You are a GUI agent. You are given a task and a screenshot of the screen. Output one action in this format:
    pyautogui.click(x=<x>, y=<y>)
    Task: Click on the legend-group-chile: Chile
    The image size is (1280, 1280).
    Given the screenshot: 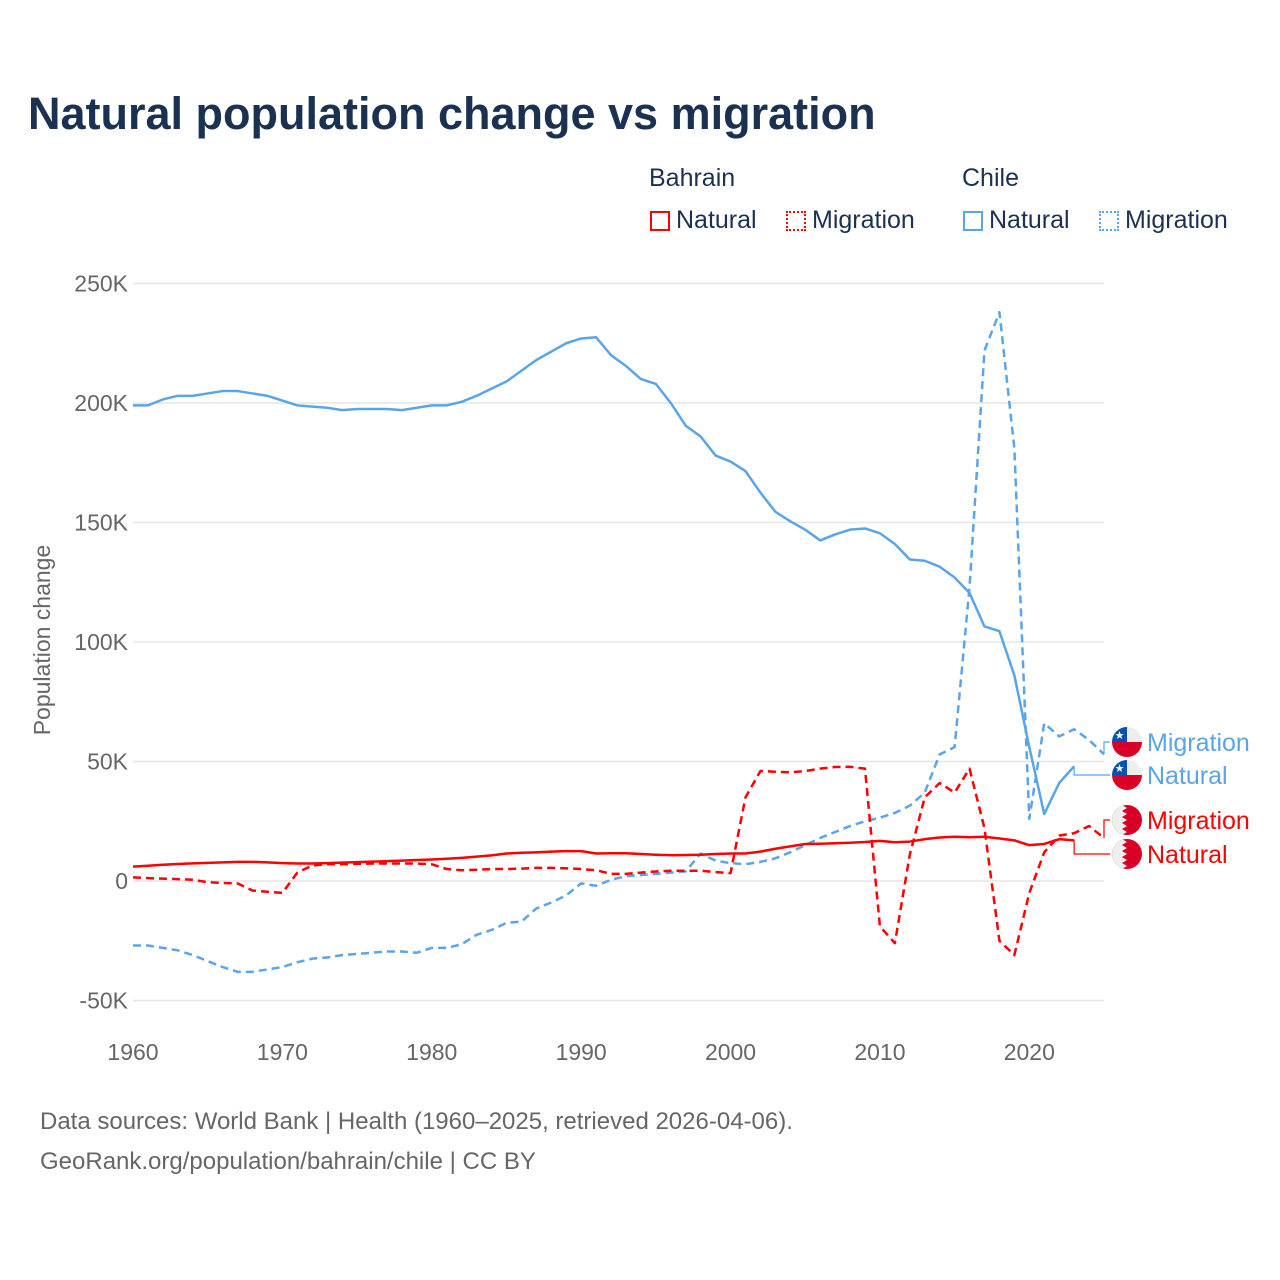 What is the action you would take?
    pyautogui.click(x=990, y=178)
    